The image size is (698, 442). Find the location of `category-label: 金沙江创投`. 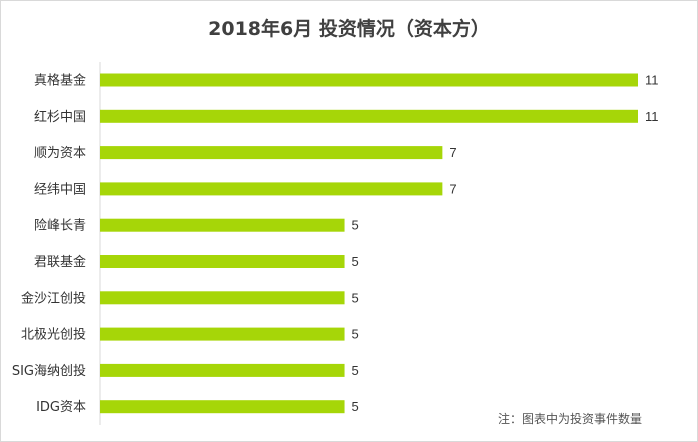

category-label: 金沙江创投 is located at coordinates (53, 298).